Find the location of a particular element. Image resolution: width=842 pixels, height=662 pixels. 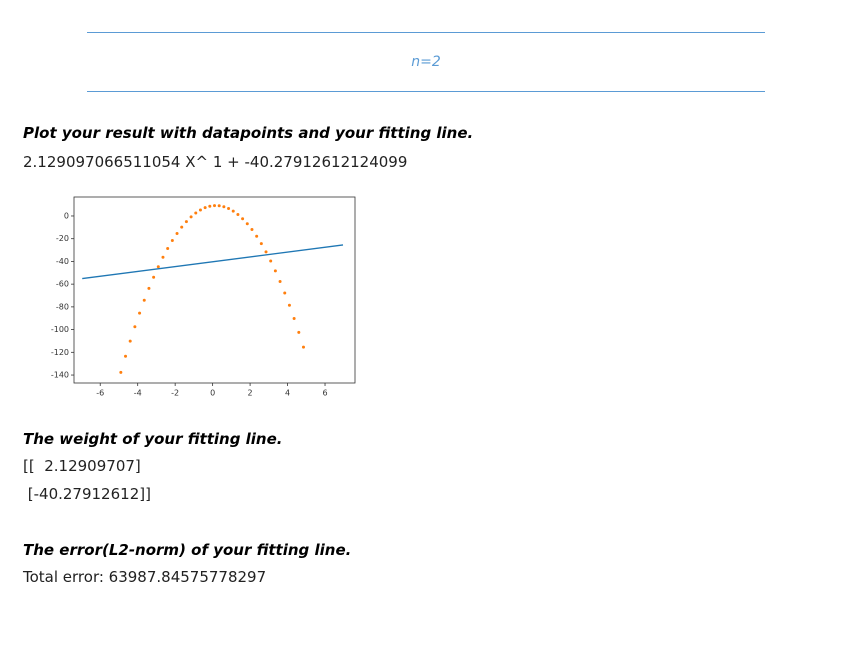

y-tick-label: -80 is located at coordinates (62, 306).